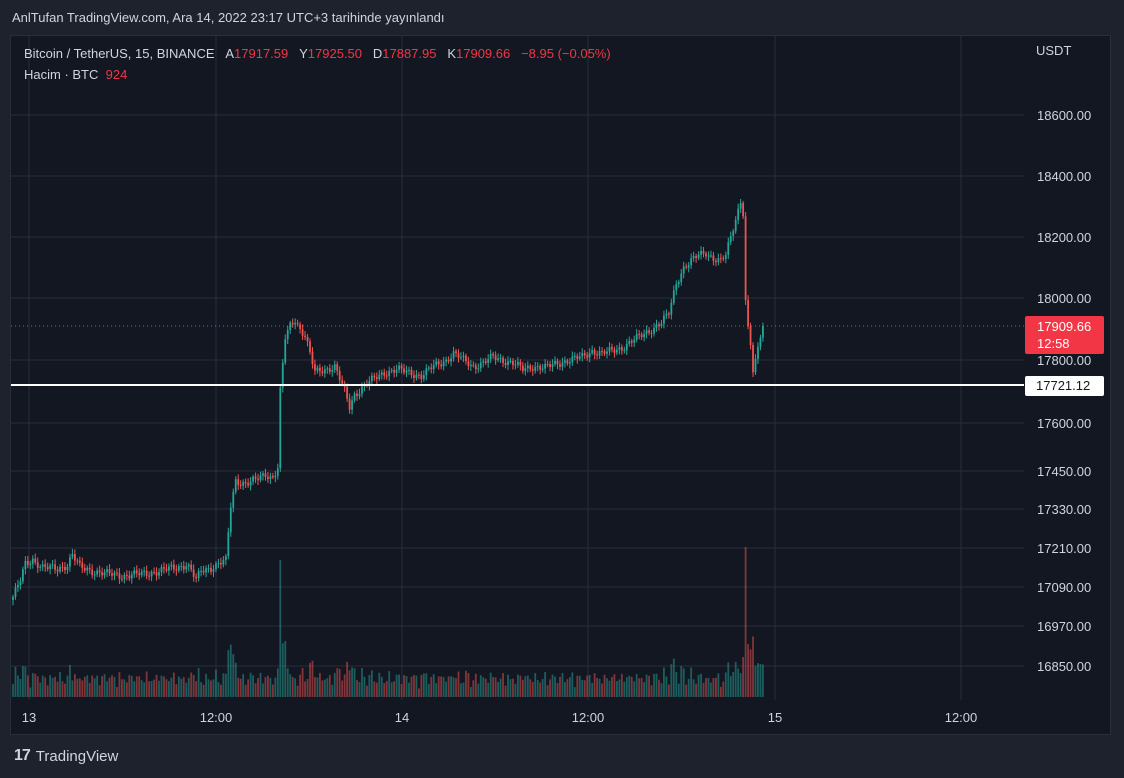 Image resolution: width=1124 pixels, height=778 pixels. I want to click on volume-value: 924, so click(116, 74).